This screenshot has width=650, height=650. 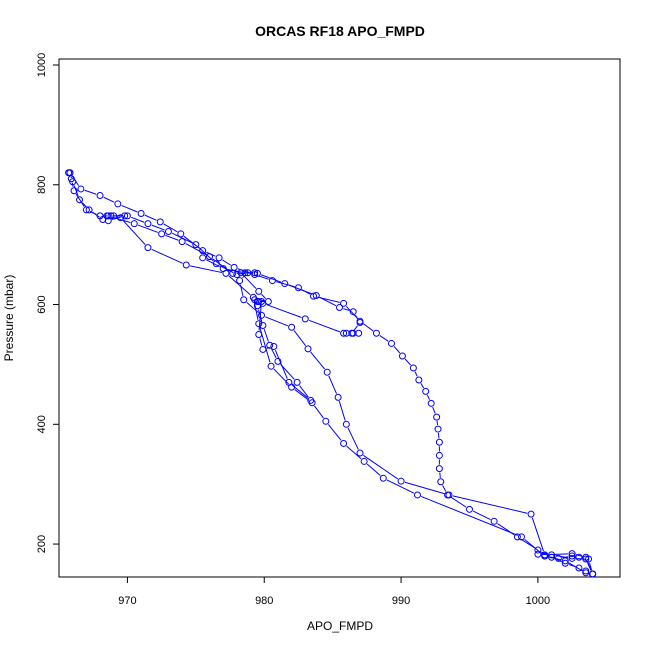 I want to click on y-tick-label-3: 800, so click(x=42, y=185).